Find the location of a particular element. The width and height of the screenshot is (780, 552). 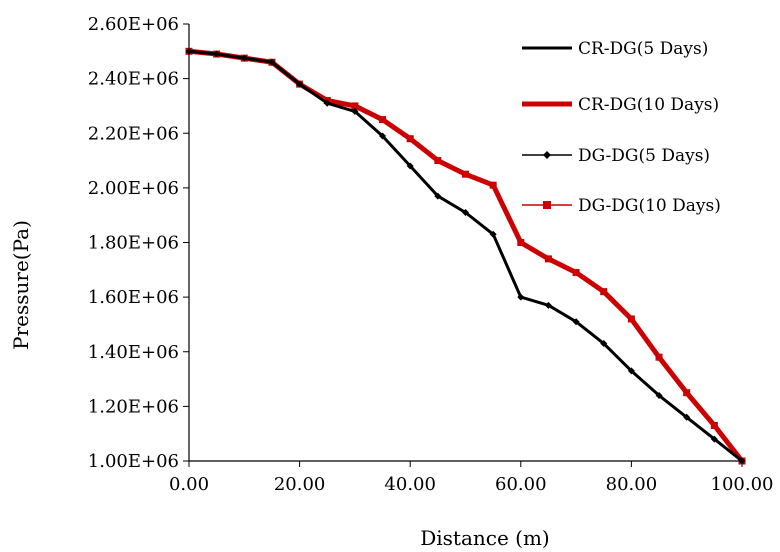

y-tick-label: 1.60E+06 is located at coordinates (133, 297).